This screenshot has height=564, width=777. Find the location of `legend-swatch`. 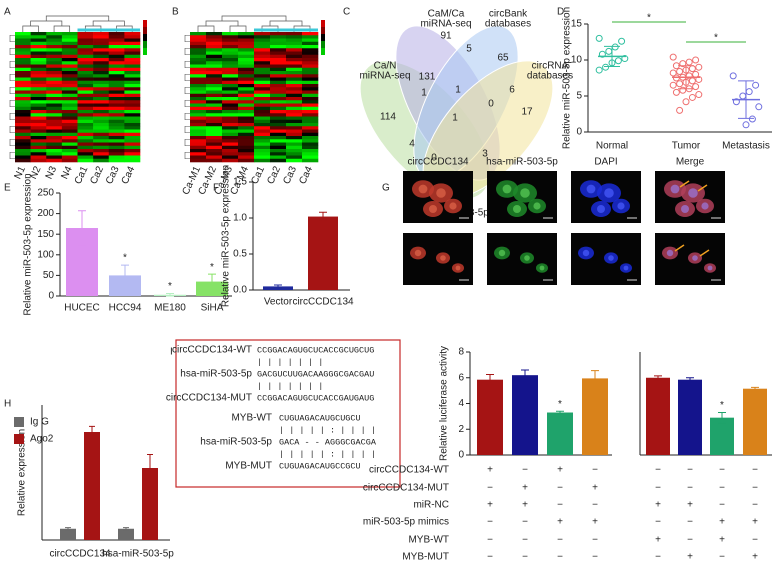

legend-swatch is located at coordinates (19, 422).